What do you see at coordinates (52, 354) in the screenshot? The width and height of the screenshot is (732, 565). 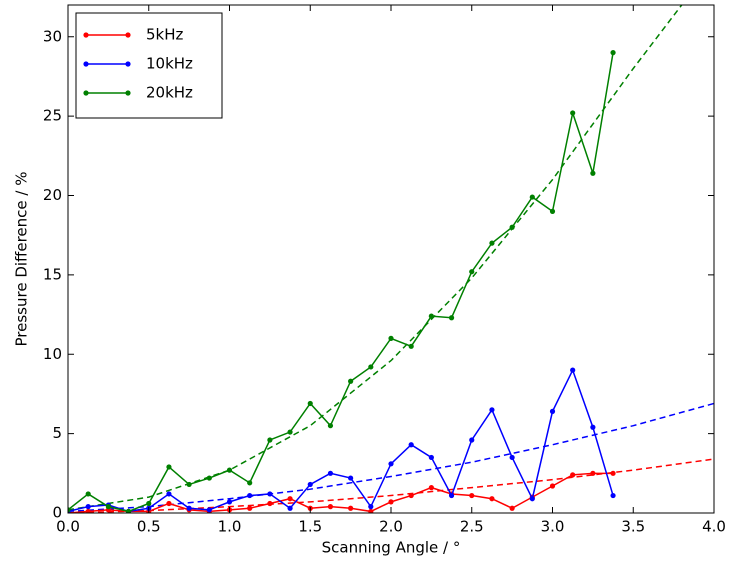 I see `y-tick-label: 10` at bounding box center [52, 354].